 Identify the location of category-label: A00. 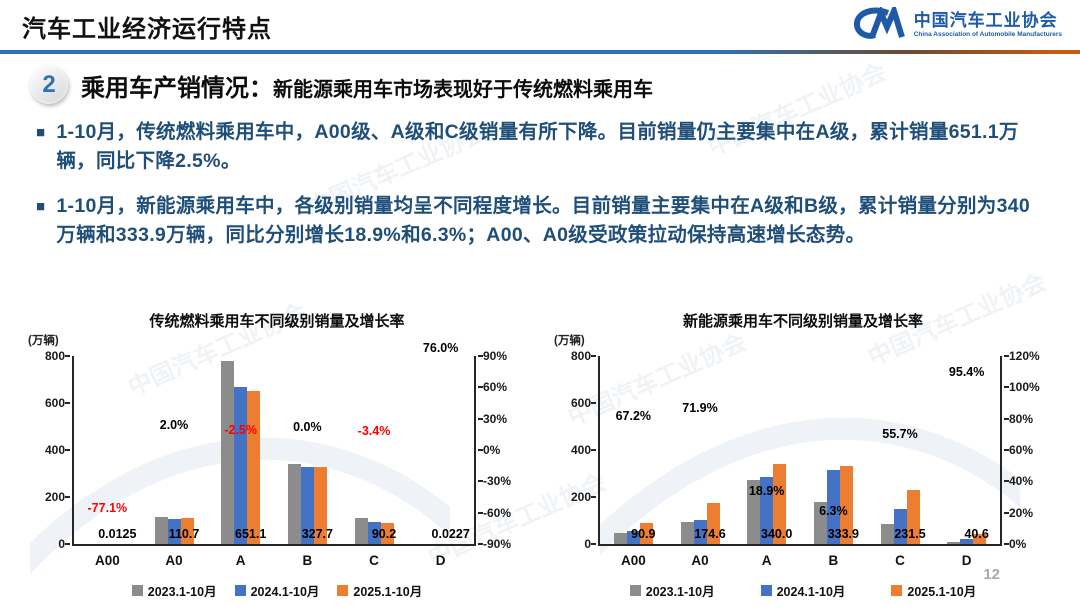
(107, 560).